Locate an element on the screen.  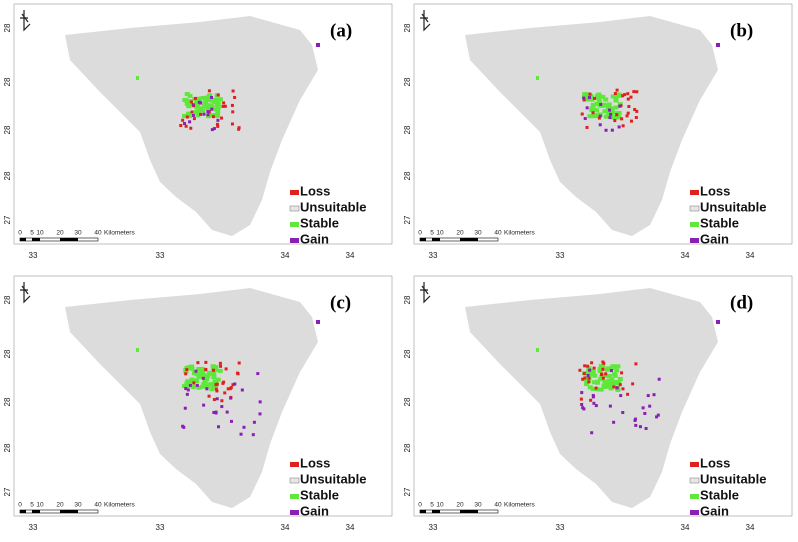
legend-label: Loss is located at coordinates (315, 190).